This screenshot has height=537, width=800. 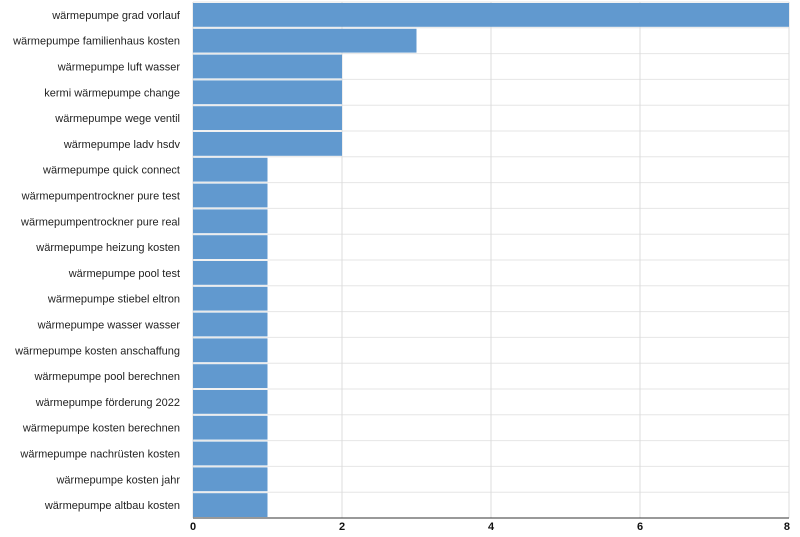 What do you see at coordinates (113, 300) in the screenshot?
I see `category-label: wärmepumpe stiebel eltron` at bounding box center [113, 300].